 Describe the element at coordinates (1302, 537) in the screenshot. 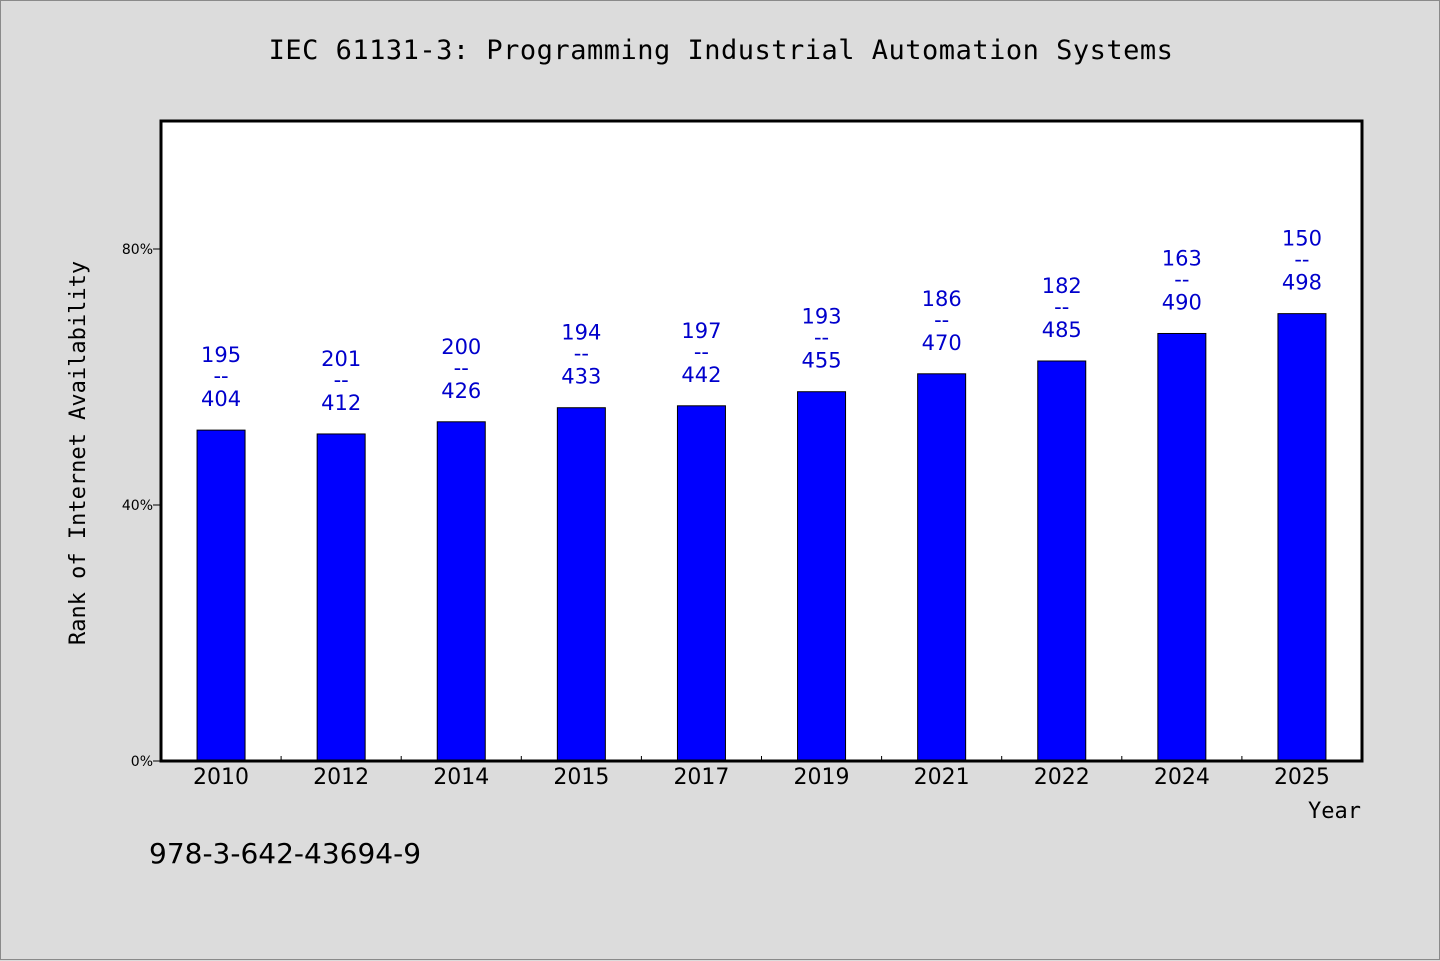

I see `bar-2025` at that location.